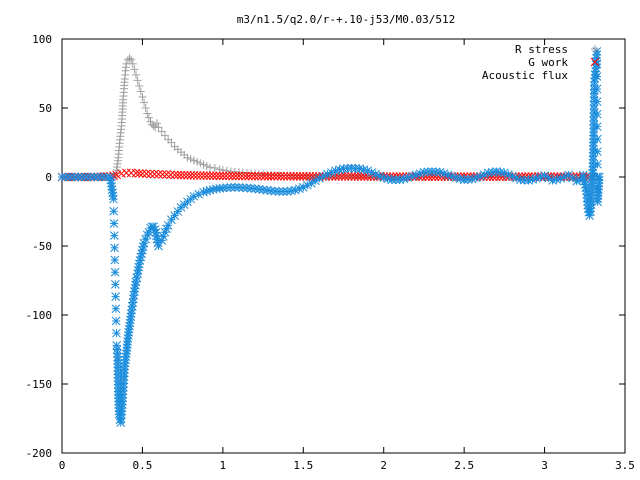 Image resolution: width=640 pixels, height=480 pixels. Describe the element at coordinates (541, 49) in the screenshot. I see `legend-label: R stress` at that location.